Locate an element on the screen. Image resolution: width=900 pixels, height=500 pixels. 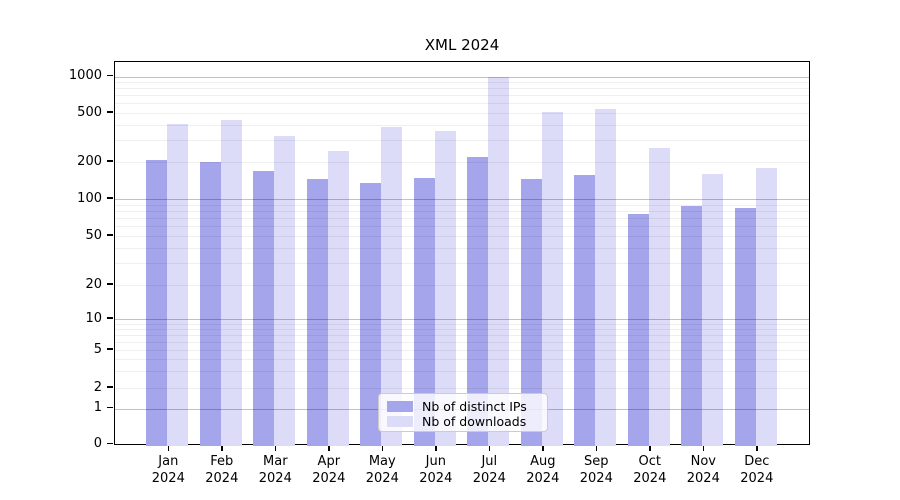
x-tick-label-month: Dec is located at coordinates (757, 461).